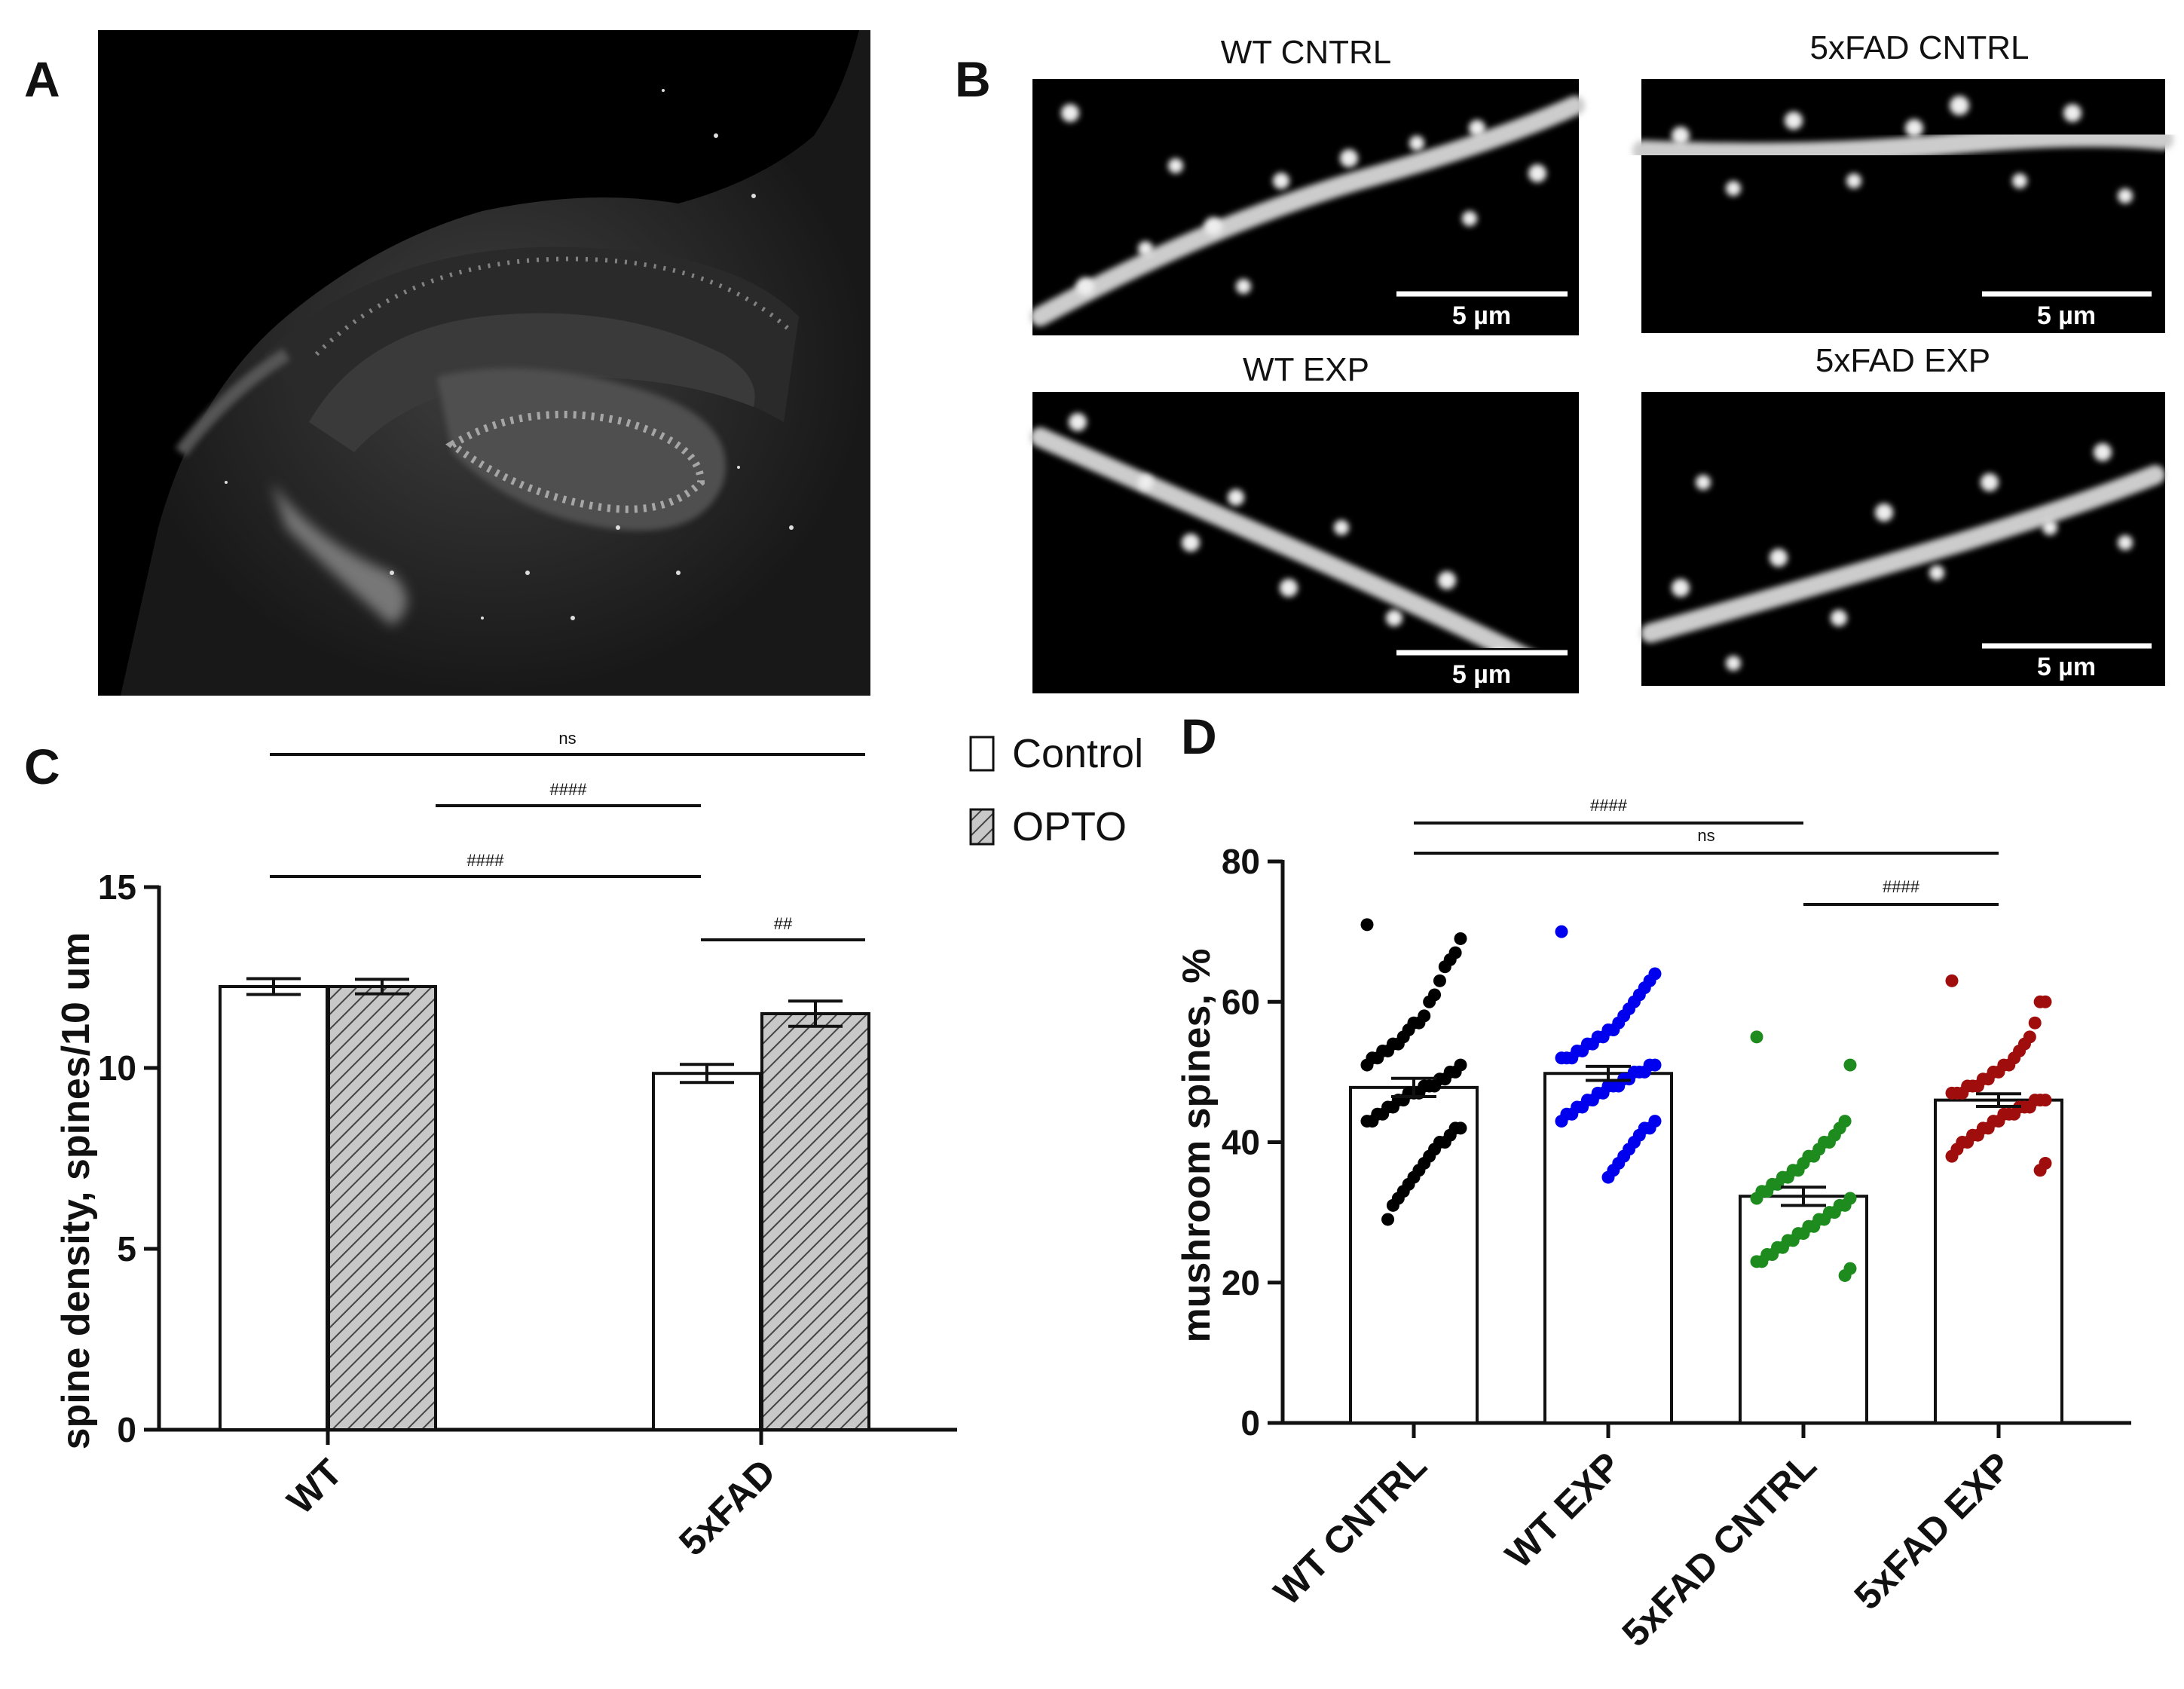 The width and height of the screenshot is (2184, 1689). Describe the element at coordinates (314, 1486) in the screenshot. I see `x-tick-label: WT` at that location.